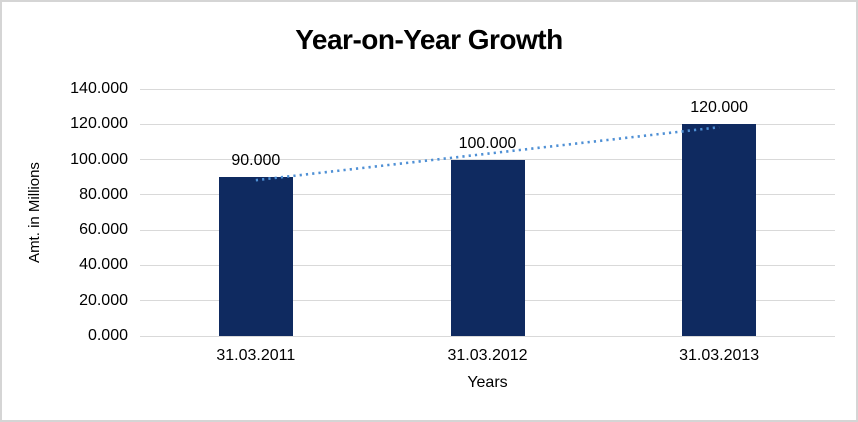  I want to click on bar-value-label: 90.000, so click(256, 161).